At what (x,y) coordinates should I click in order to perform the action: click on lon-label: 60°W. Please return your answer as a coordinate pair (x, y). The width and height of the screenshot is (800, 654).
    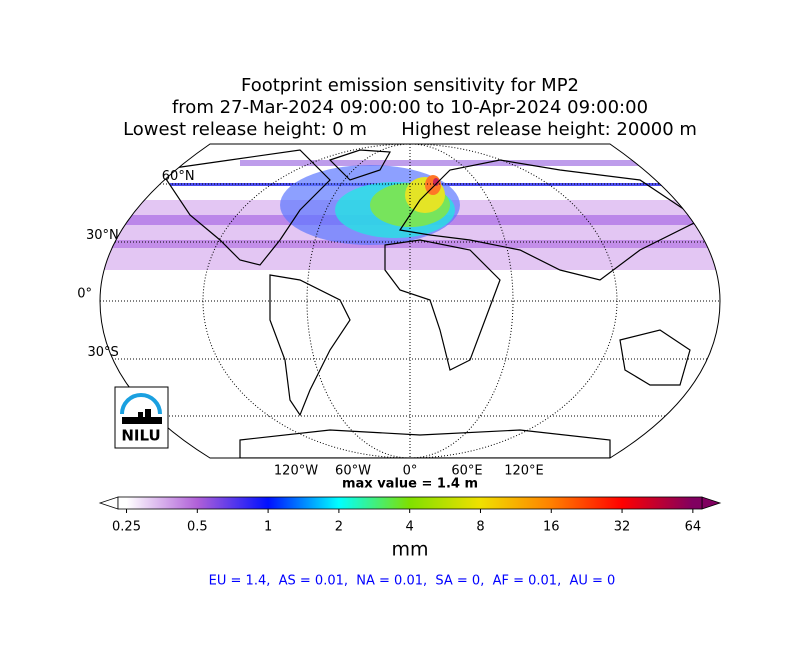
    Looking at the image, I should click on (353, 471).